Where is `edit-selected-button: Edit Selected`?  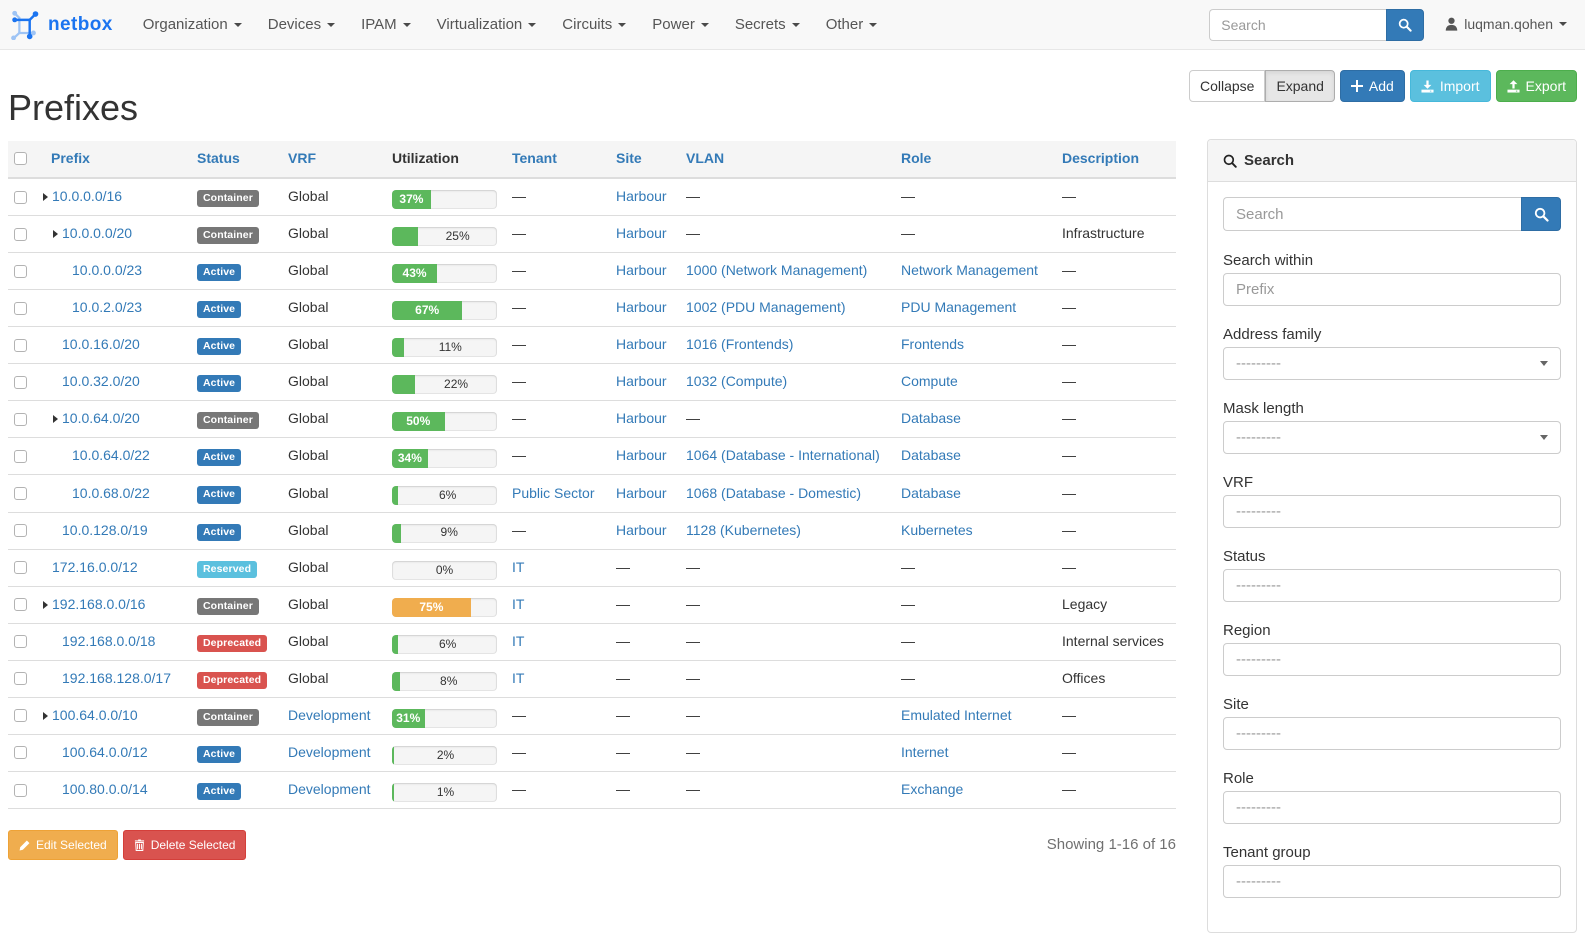
edit-selected-button: Edit Selected is located at coordinates (63, 845).